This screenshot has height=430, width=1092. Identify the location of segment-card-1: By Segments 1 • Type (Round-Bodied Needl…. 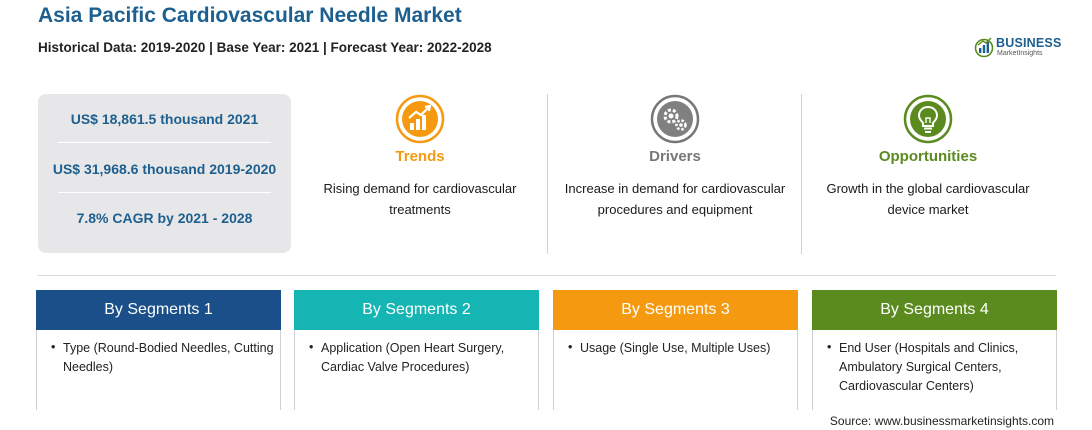
(158, 350).